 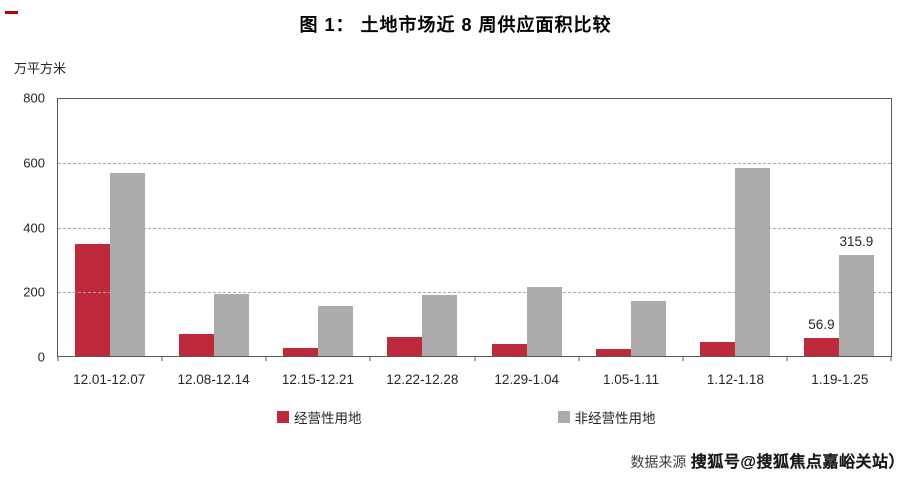 What do you see at coordinates (40, 68) in the screenshot?
I see `y-axis-unit-label: 万平方米` at bounding box center [40, 68].